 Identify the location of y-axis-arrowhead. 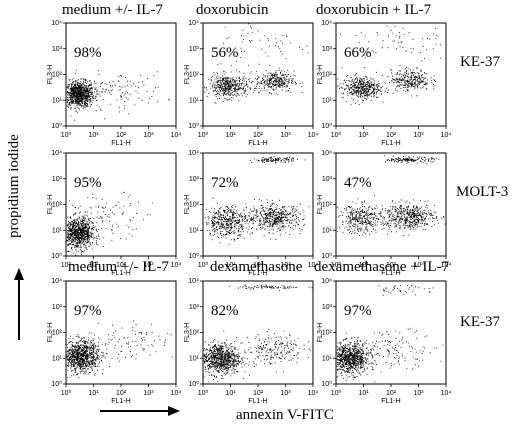
(19, 274).